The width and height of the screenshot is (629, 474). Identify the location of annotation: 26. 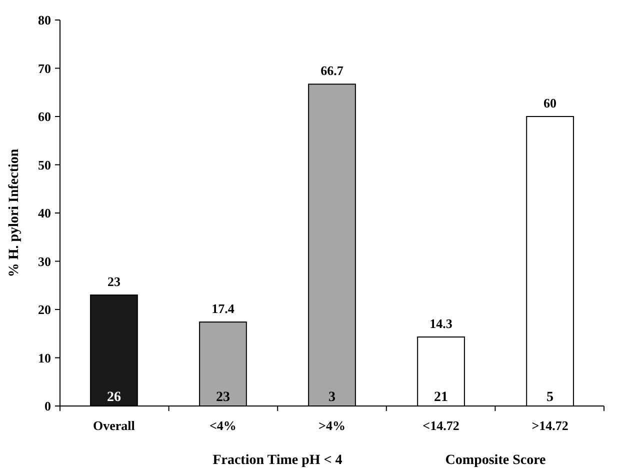
(113, 397).